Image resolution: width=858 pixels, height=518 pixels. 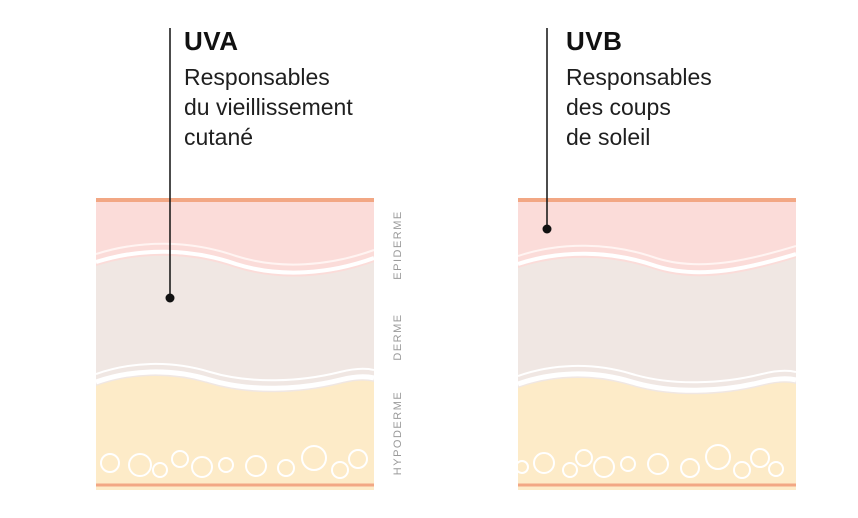 What do you see at coordinates (657, 433) in the screenshot?
I see `uvb-hypodermis-layer` at bounding box center [657, 433].